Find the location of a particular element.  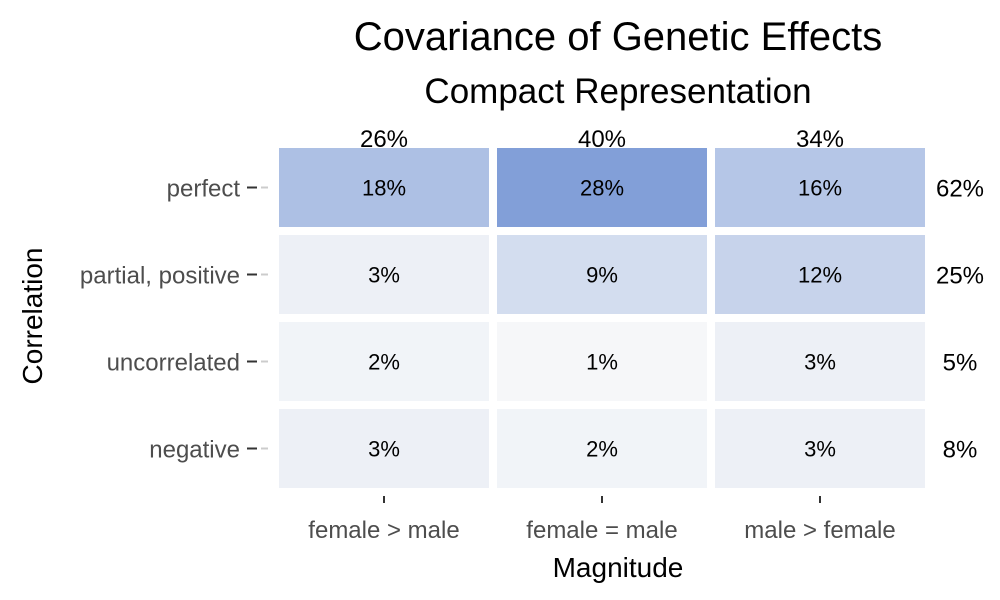

cell-label-negative-female-male: 2% is located at coordinates (602, 449).